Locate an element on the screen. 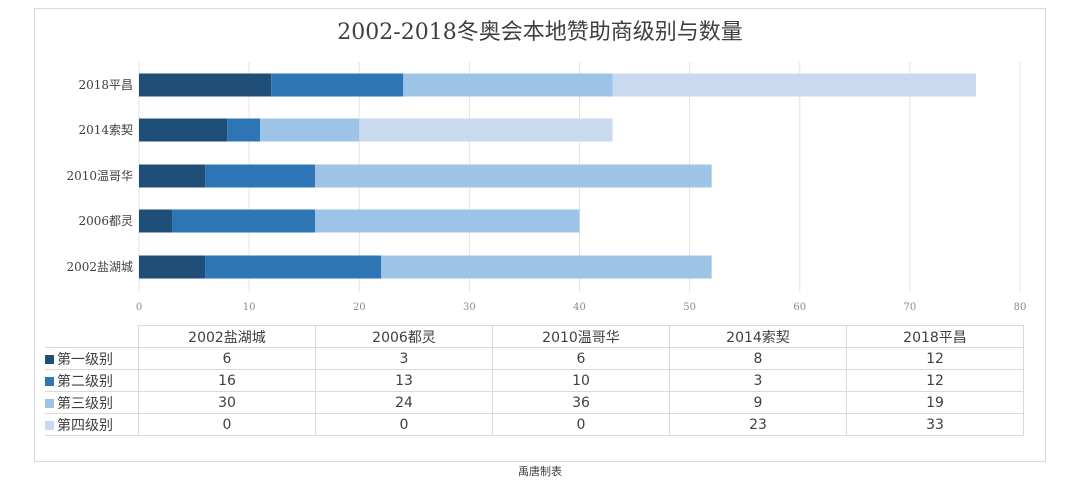 The image size is (1080, 484). table-row: 第四级别 0 0 0 23 33 is located at coordinates (534, 424).